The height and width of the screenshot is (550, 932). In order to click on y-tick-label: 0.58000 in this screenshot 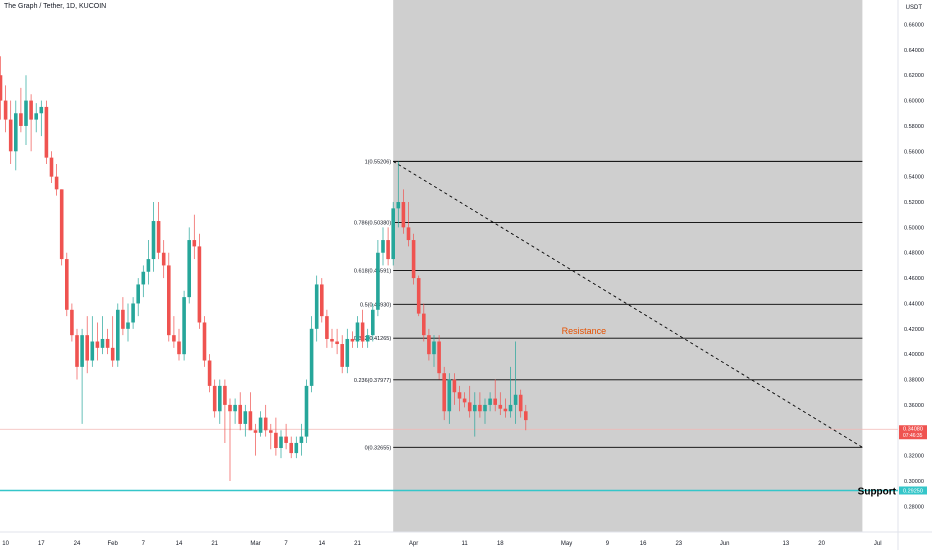, I will do `click(914, 127)`.